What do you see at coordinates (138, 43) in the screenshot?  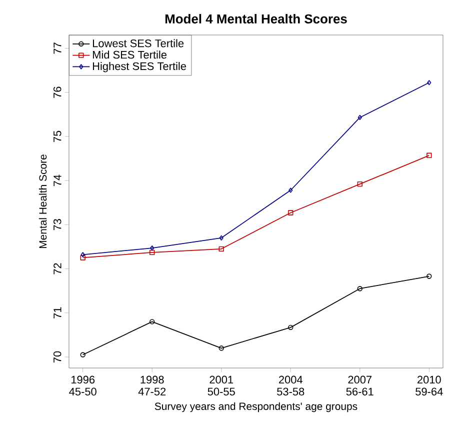 I see `legend-label: Lowest SES Tertile` at bounding box center [138, 43].